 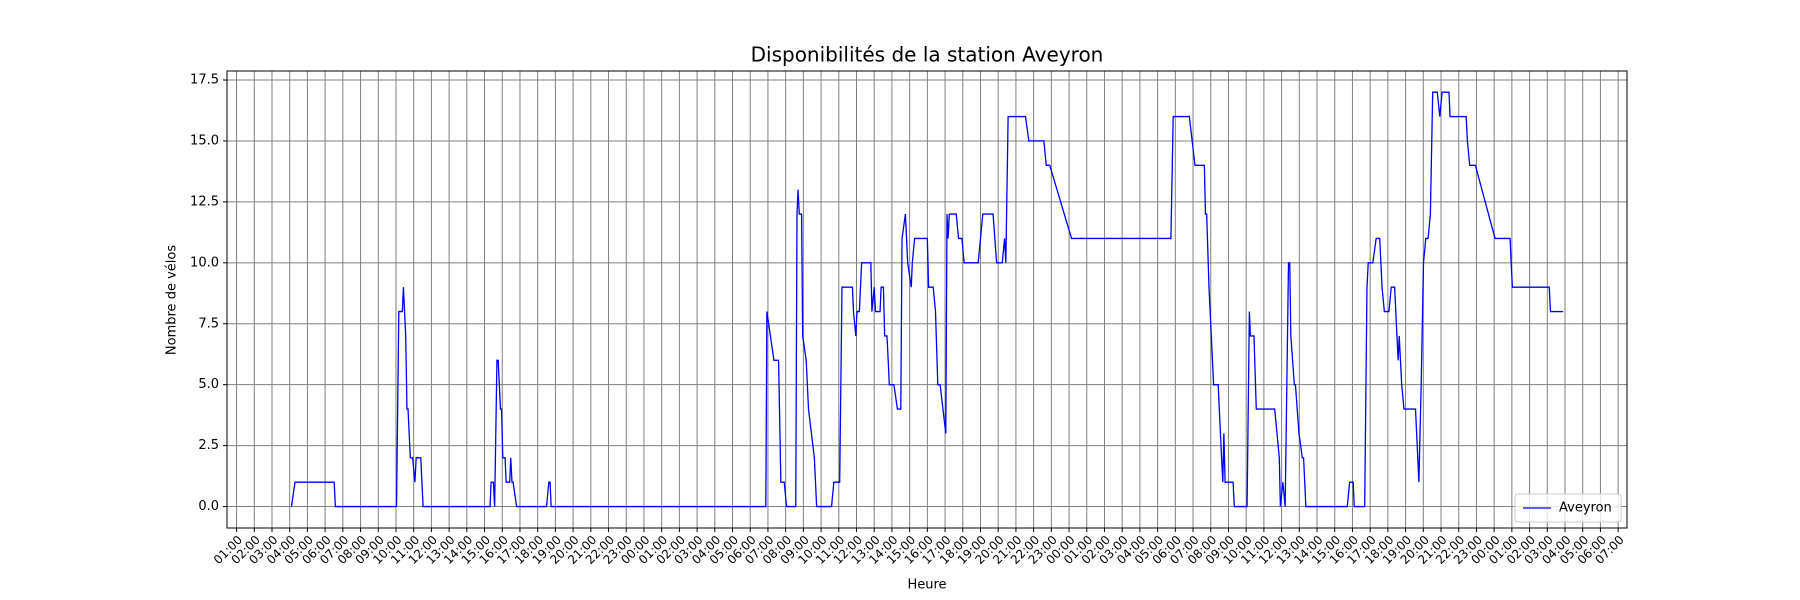 What do you see at coordinates (204, 80) in the screenshot?
I see `y-tick-label: 17.5` at bounding box center [204, 80].